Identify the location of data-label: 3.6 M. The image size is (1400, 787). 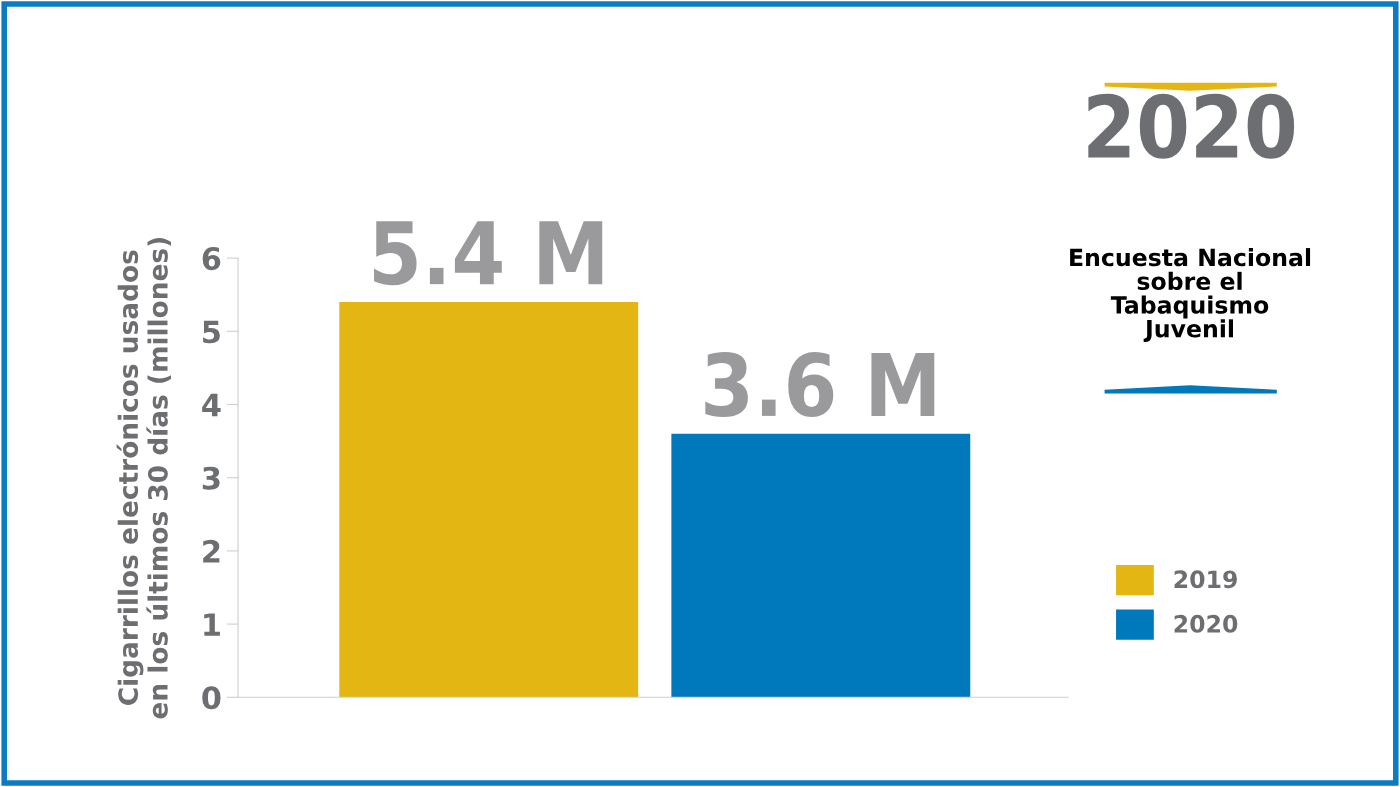
(820, 384).